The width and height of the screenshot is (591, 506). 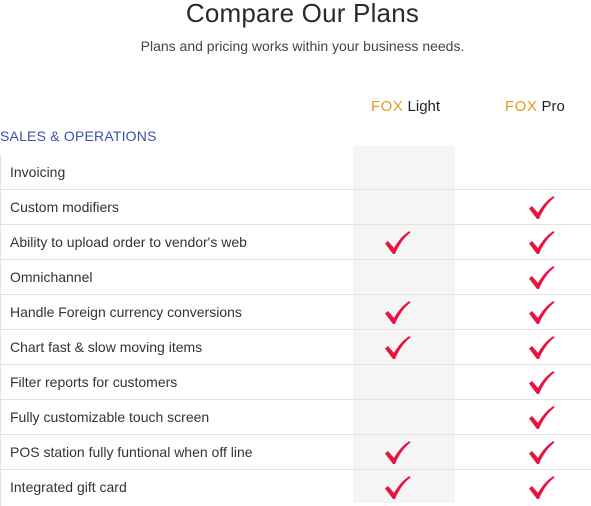 What do you see at coordinates (295, 382) in the screenshot?
I see `feature-row: Filter reports for customers` at bounding box center [295, 382].